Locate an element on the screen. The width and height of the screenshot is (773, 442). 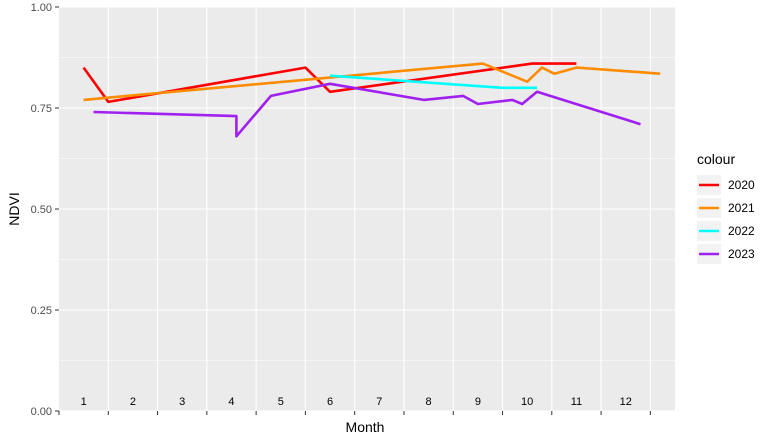
series-lines is located at coordinates (371, 100).